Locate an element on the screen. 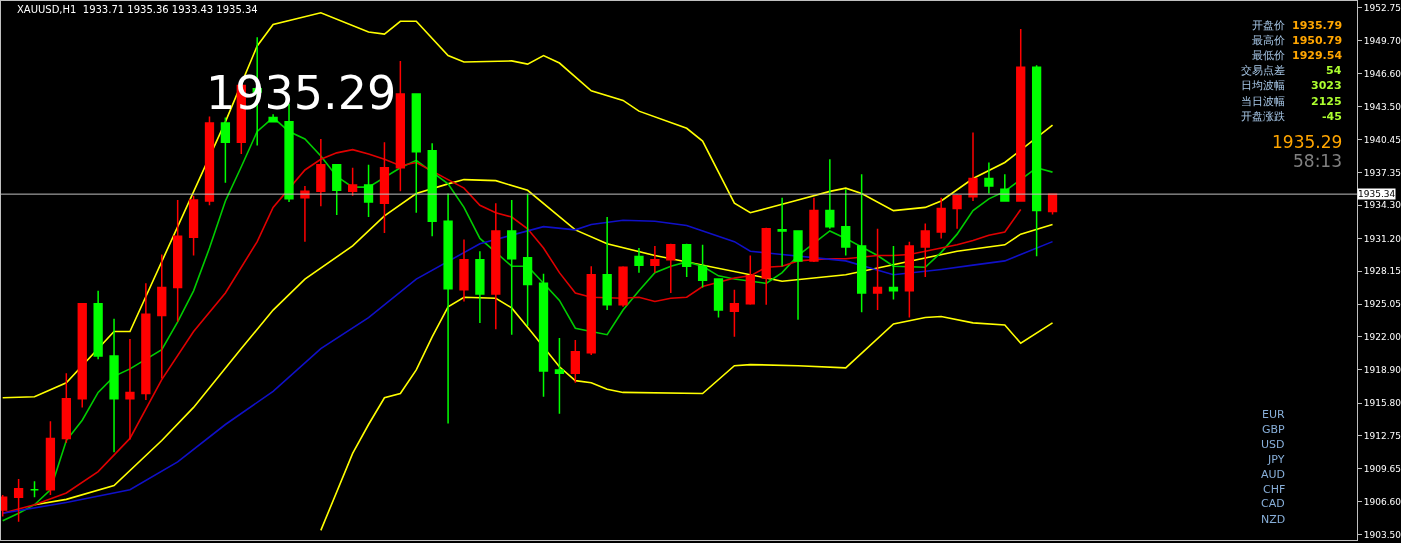  text: 开盘涨跌 is located at coordinates (1263, 116).